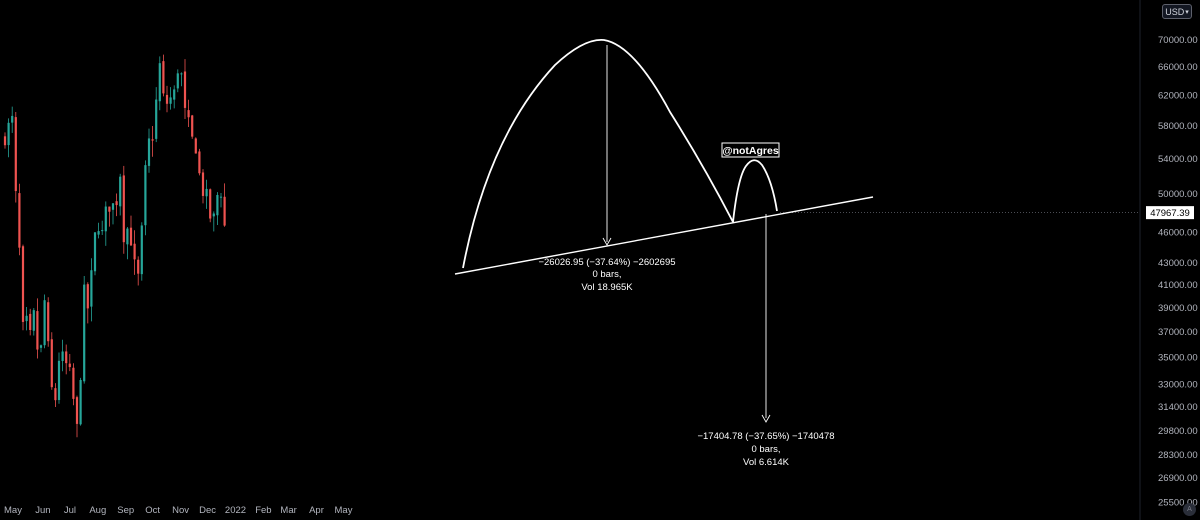 This screenshot has height=520, width=1200. What do you see at coordinates (1178, 332) in the screenshot?
I see `price-tick-label: 37000.00` at bounding box center [1178, 332].